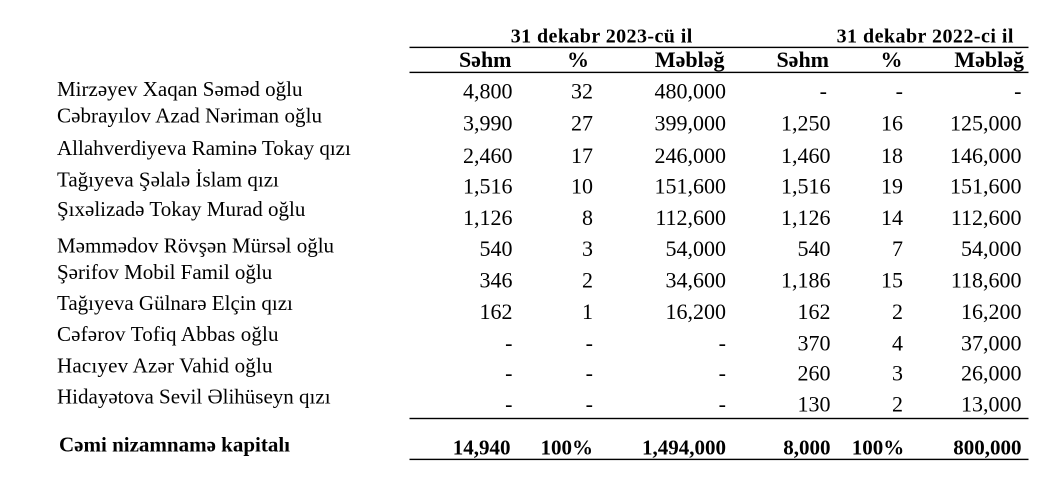 The image size is (1056, 502). Describe the element at coordinates (582, 155) in the screenshot. I see `svg-text: 17` at that location.